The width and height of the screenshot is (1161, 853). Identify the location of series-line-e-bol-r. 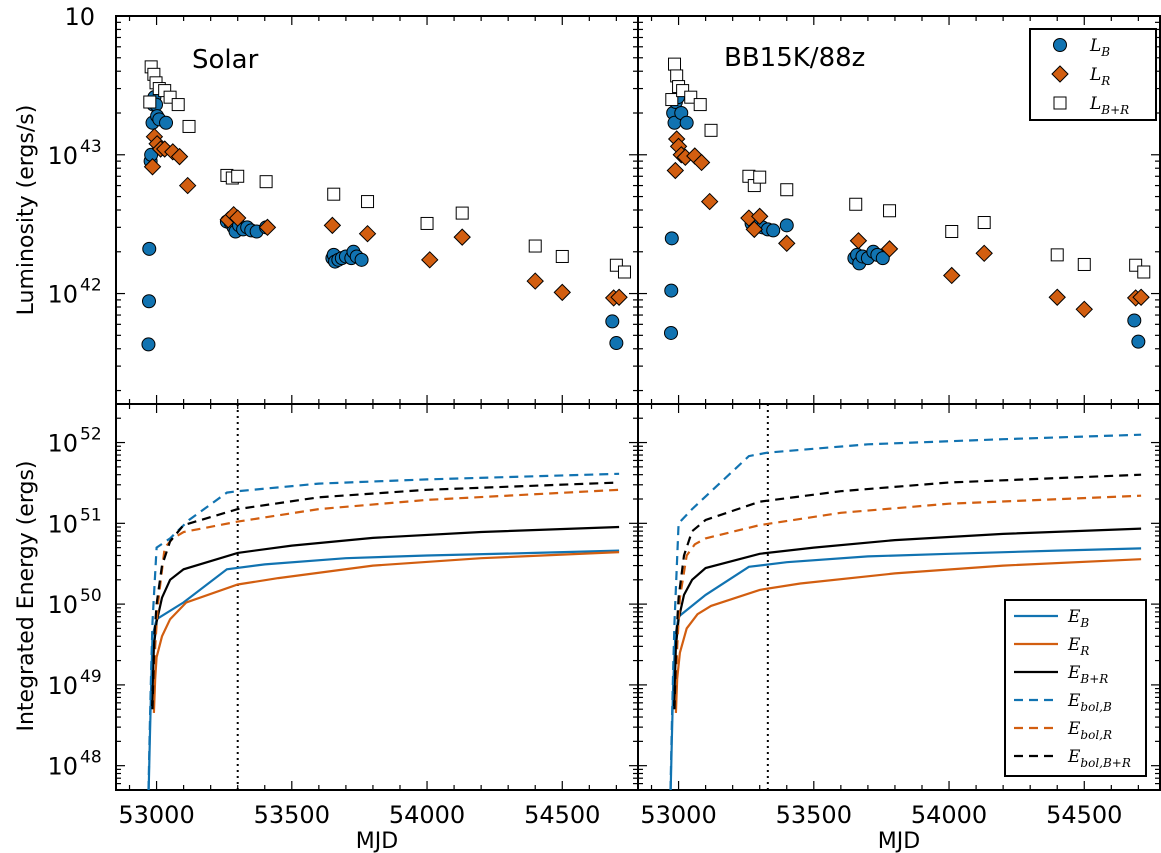
(386, 599).